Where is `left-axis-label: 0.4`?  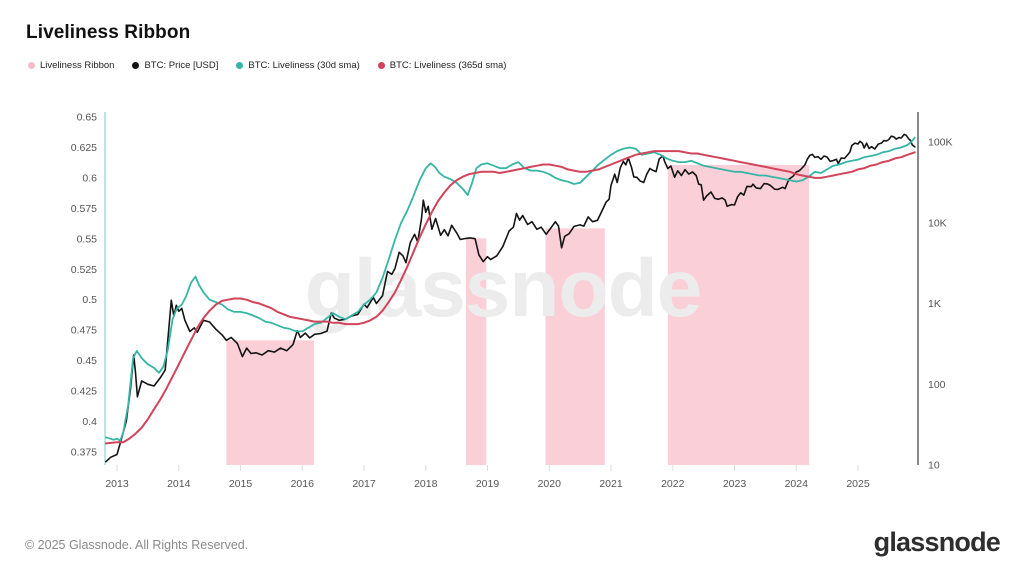
left-axis-label: 0.4 is located at coordinates (89, 422).